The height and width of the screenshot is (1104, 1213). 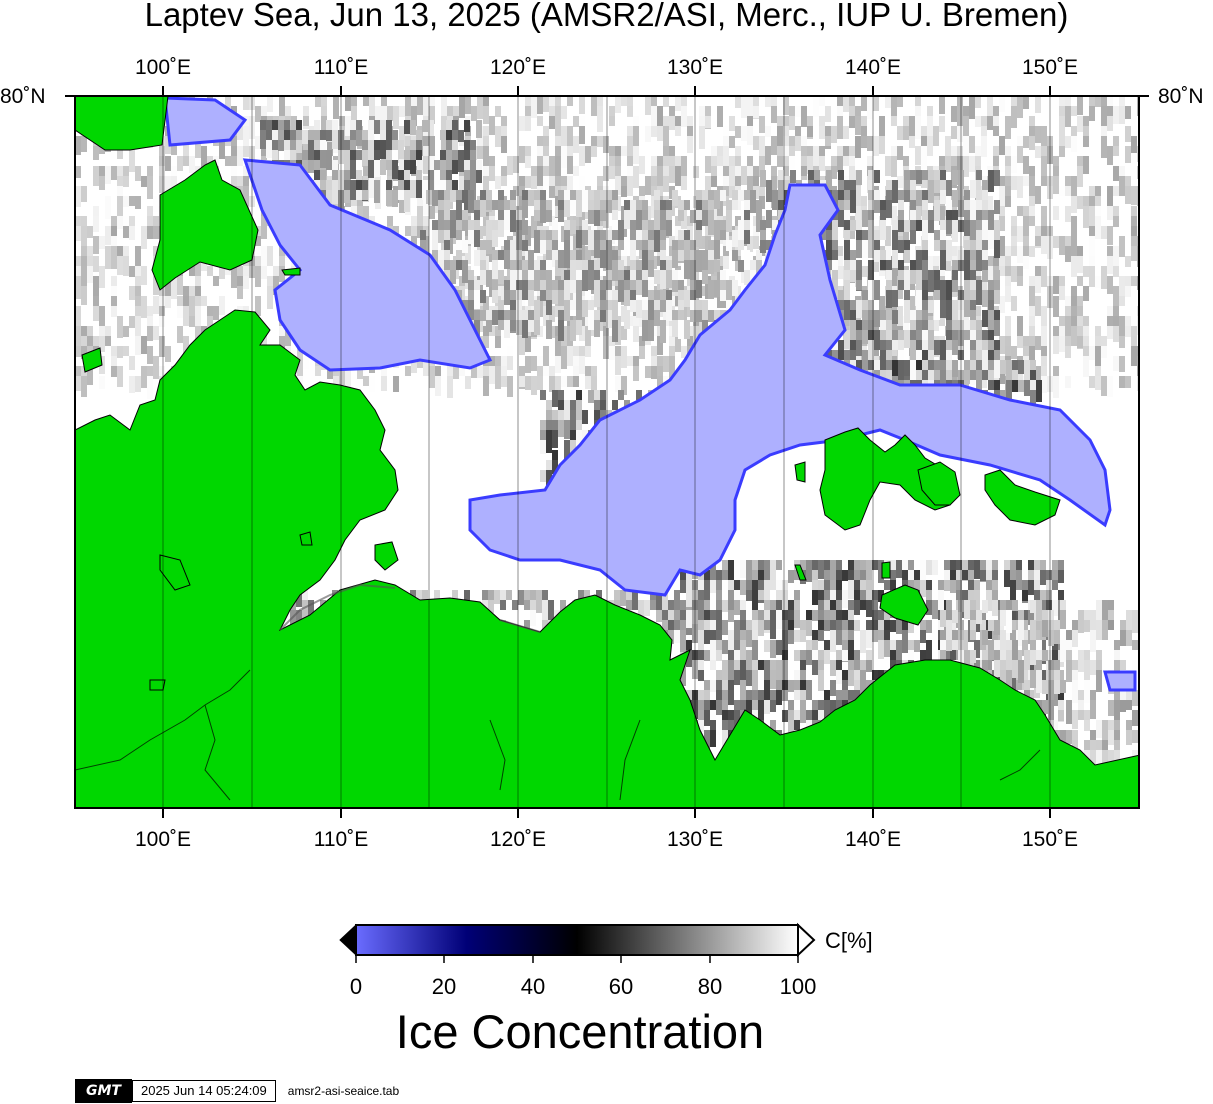 What do you see at coordinates (343, 1091) in the screenshot?
I see `source-file: amsr2-asi-seaice.tab` at bounding box center [343, 1091].